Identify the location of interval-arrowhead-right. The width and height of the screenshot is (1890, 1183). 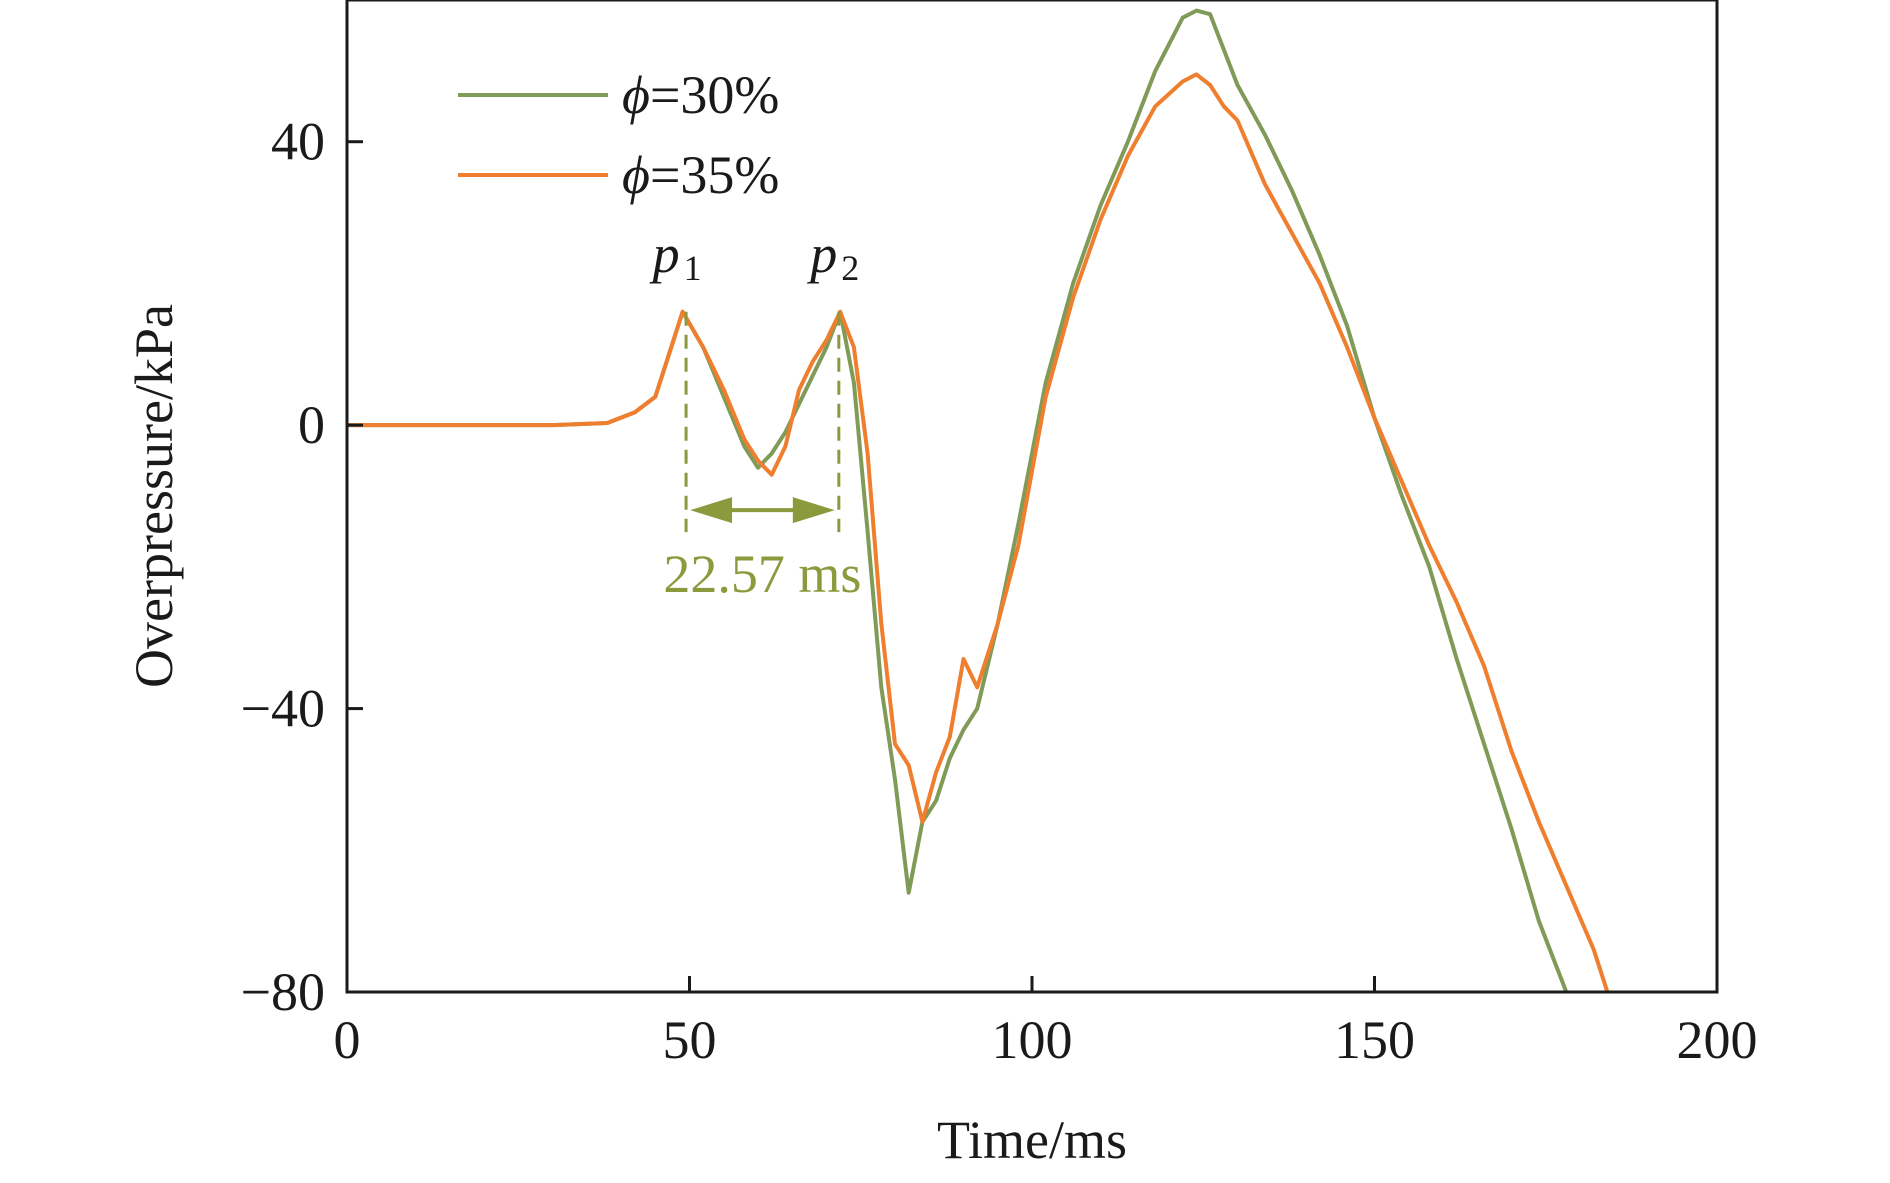
(813, 510).